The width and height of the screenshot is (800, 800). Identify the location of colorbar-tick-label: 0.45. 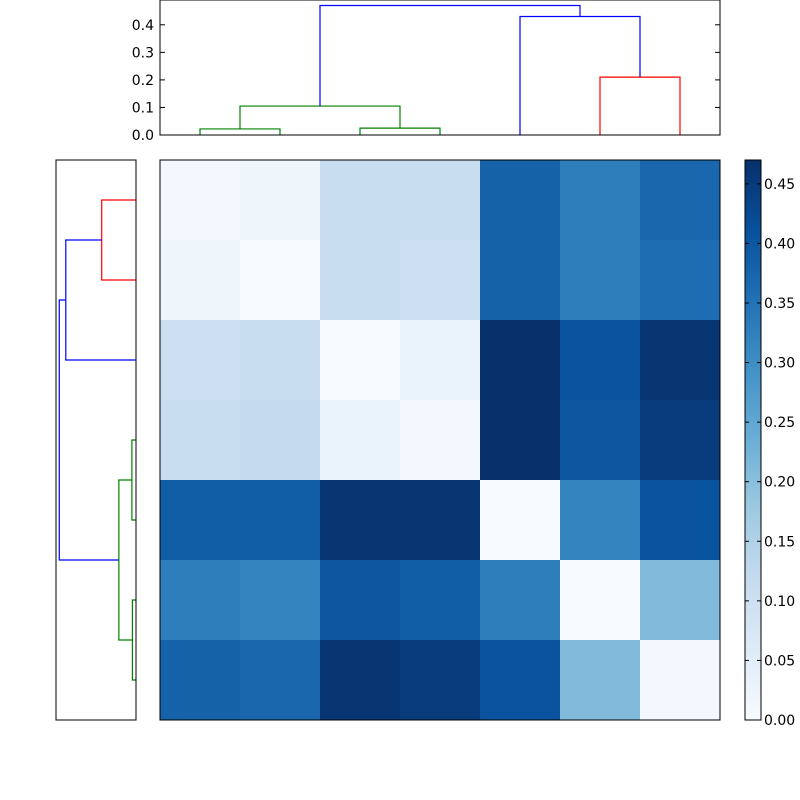
(779, 185).